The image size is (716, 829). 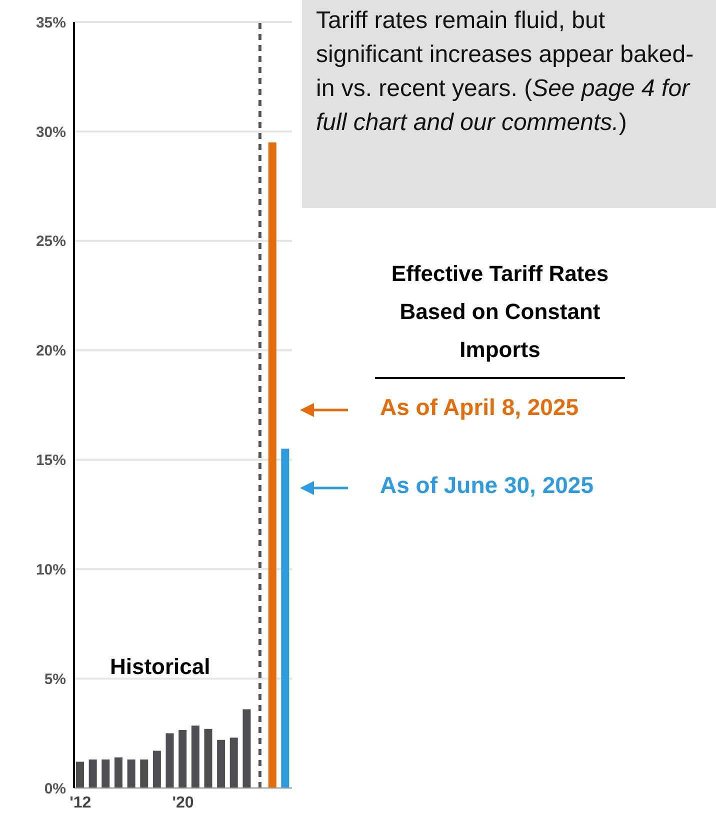 I want to click on y-tick-label: 10%, so click(x=51, y=569).